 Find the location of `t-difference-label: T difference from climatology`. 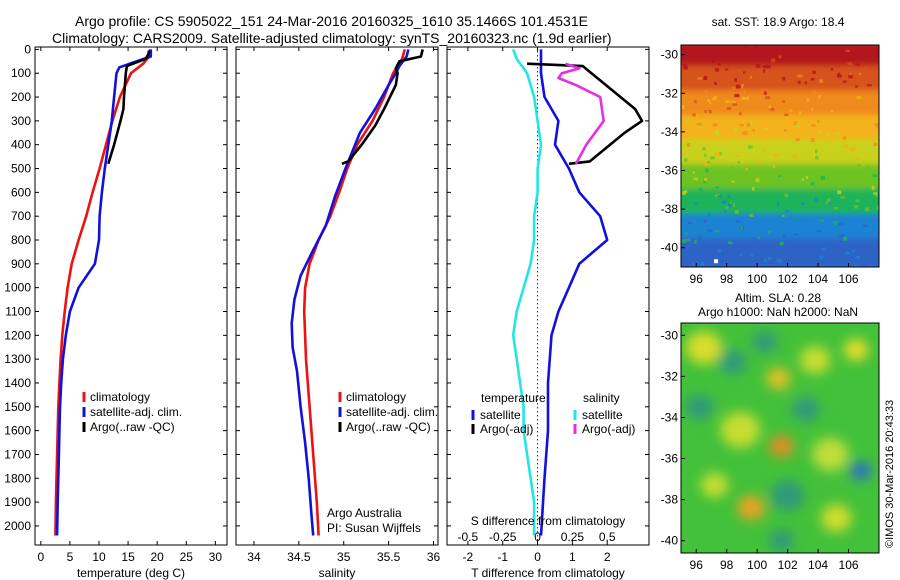

t-difference-label: T difference from climatology is located at coordinates (548, 573).